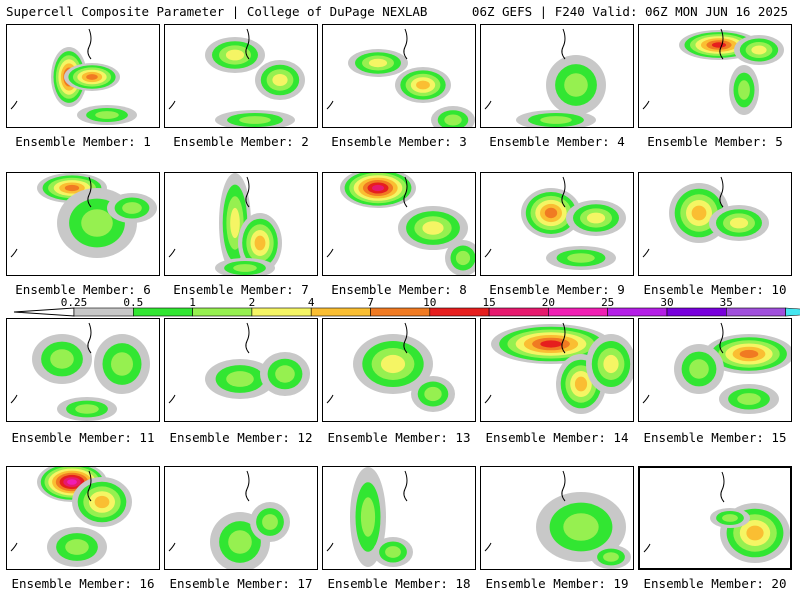  Describe the element at coordinates (557, 437) in the screenshot. I see `ensemble-member-label: Ensemble Member: 14` at that location.